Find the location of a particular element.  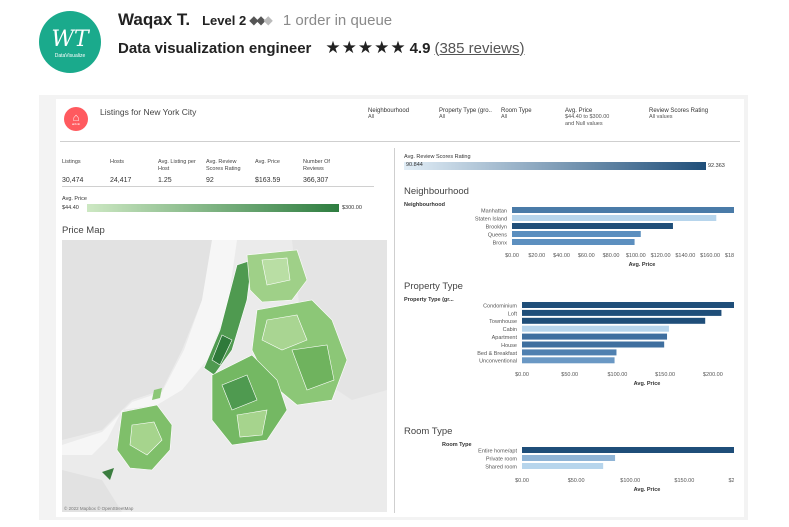

filter-review-scores: Review Scores Rating All values is located at coordinates (678, 114).